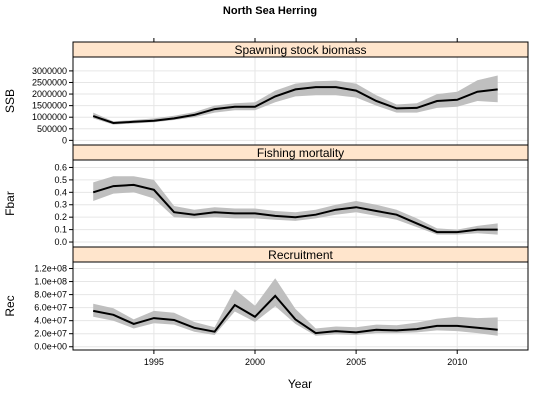  Describe the element at coordinates (64, 140) in the screenshot. I see `y-tick-label: 0` at that location.